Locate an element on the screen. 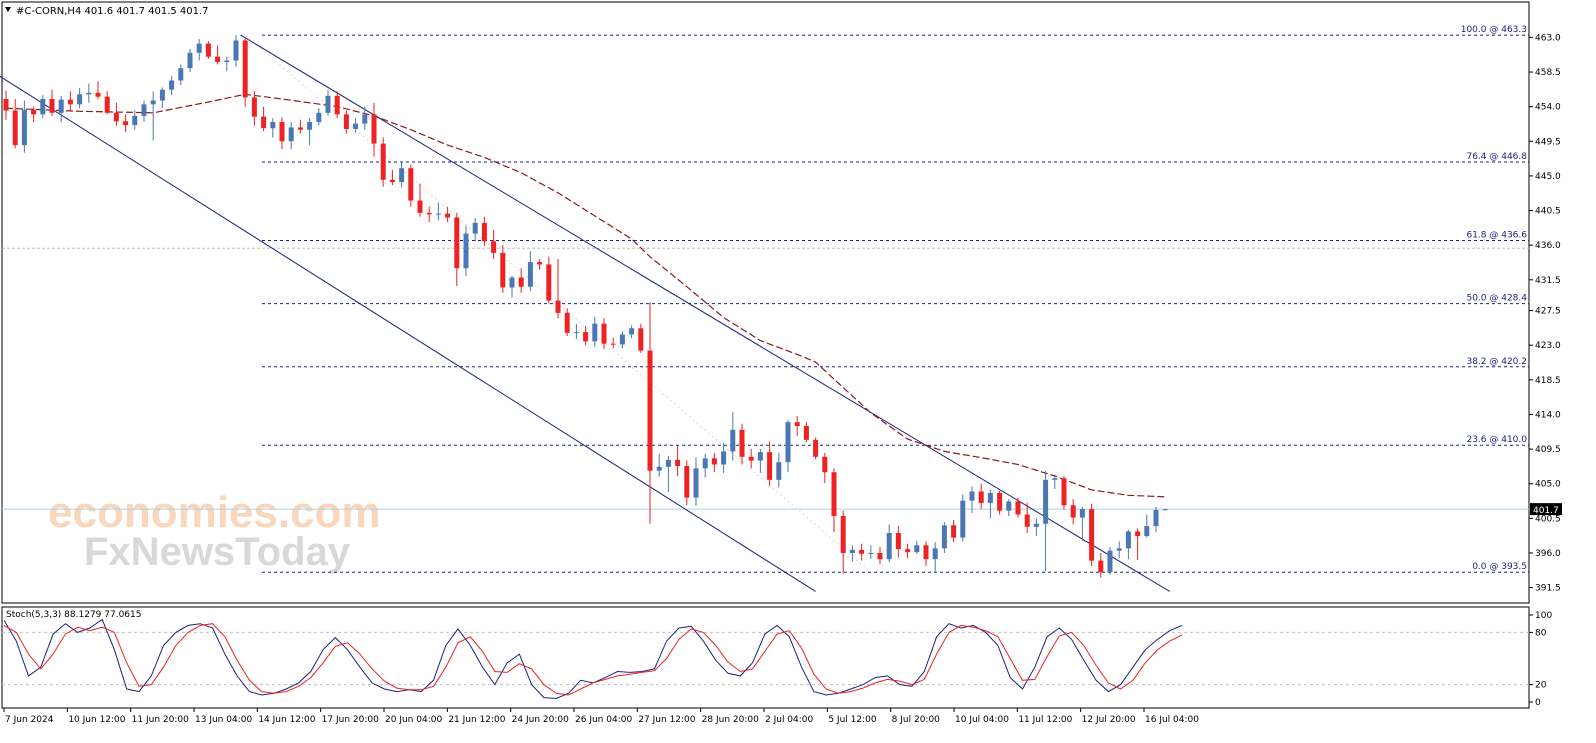  time-tick-label: 8 Jul 20:00 is located at coordinates (916, 720).